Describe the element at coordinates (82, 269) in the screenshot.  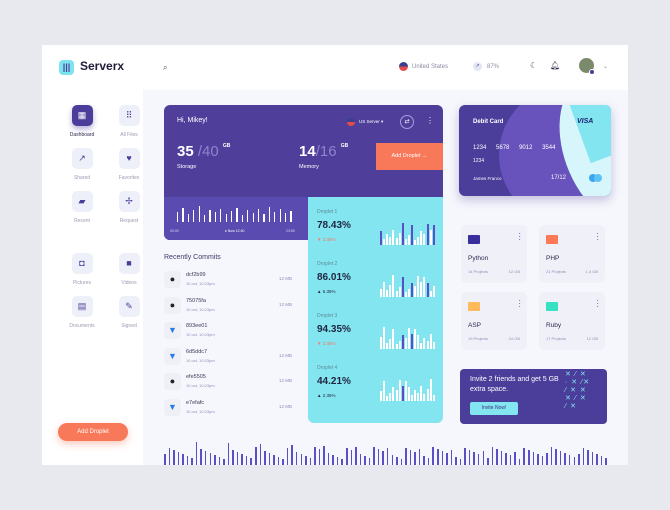
I see `sidebar-item-pictures: ◘ Pictures` at that location.